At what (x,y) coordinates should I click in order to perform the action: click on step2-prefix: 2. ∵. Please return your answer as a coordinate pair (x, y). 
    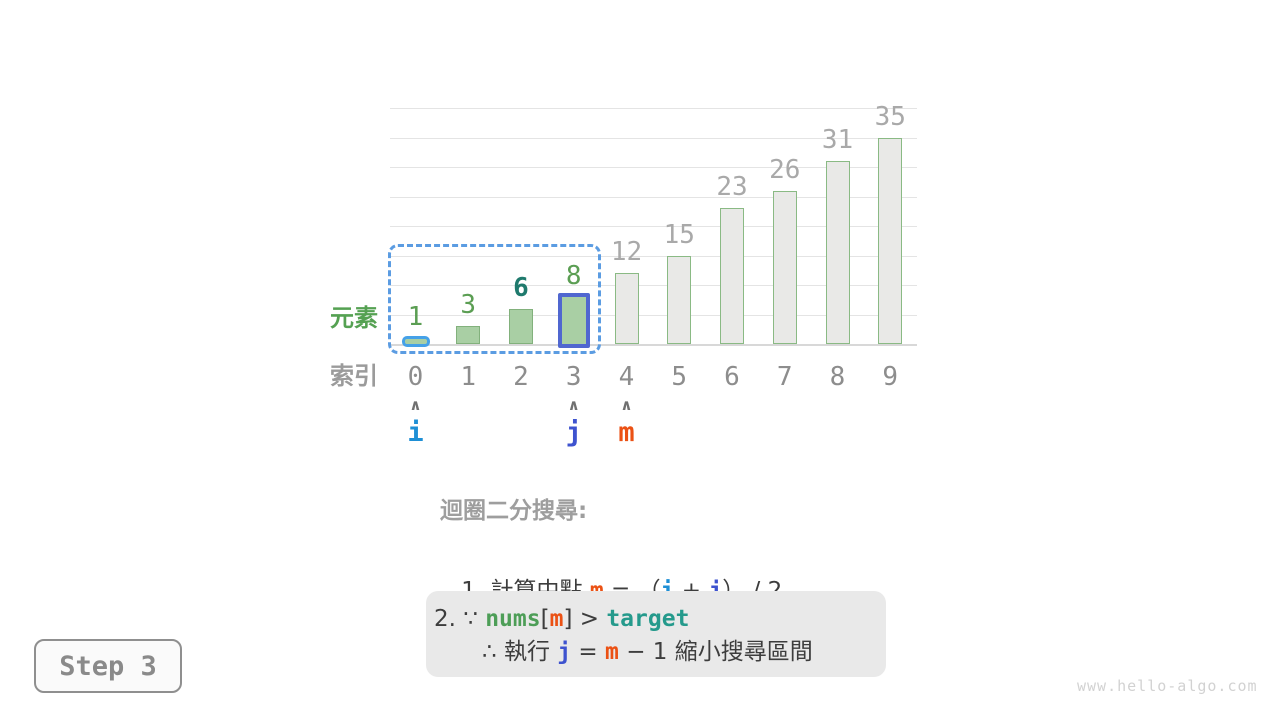
    Looking at the image, I should click on (460, 619).